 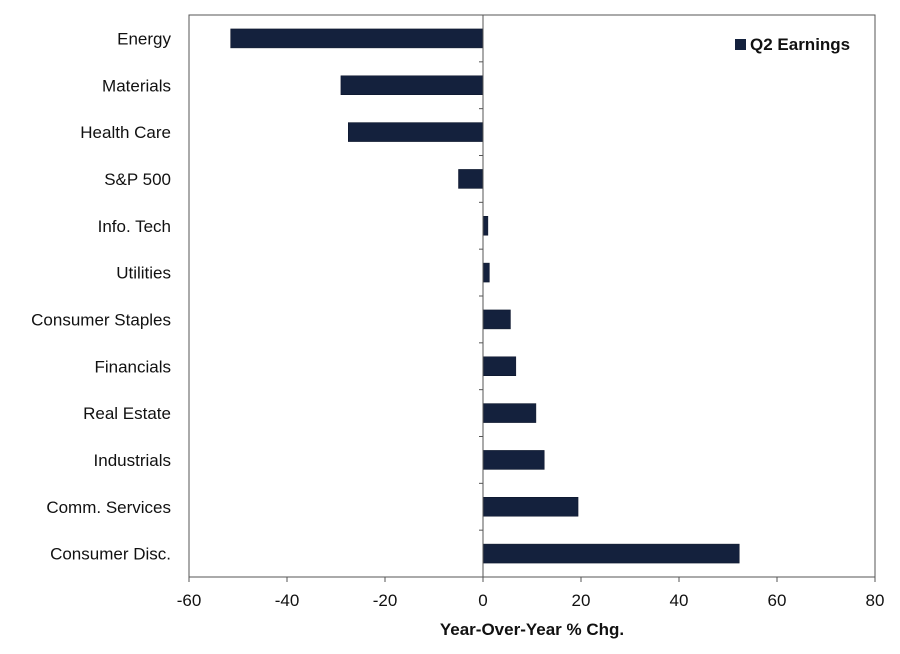 What do you see at coordinates (875, 600) in the screenshot?
I see `x-tick-label: 80` at bounding box center [875, 600].